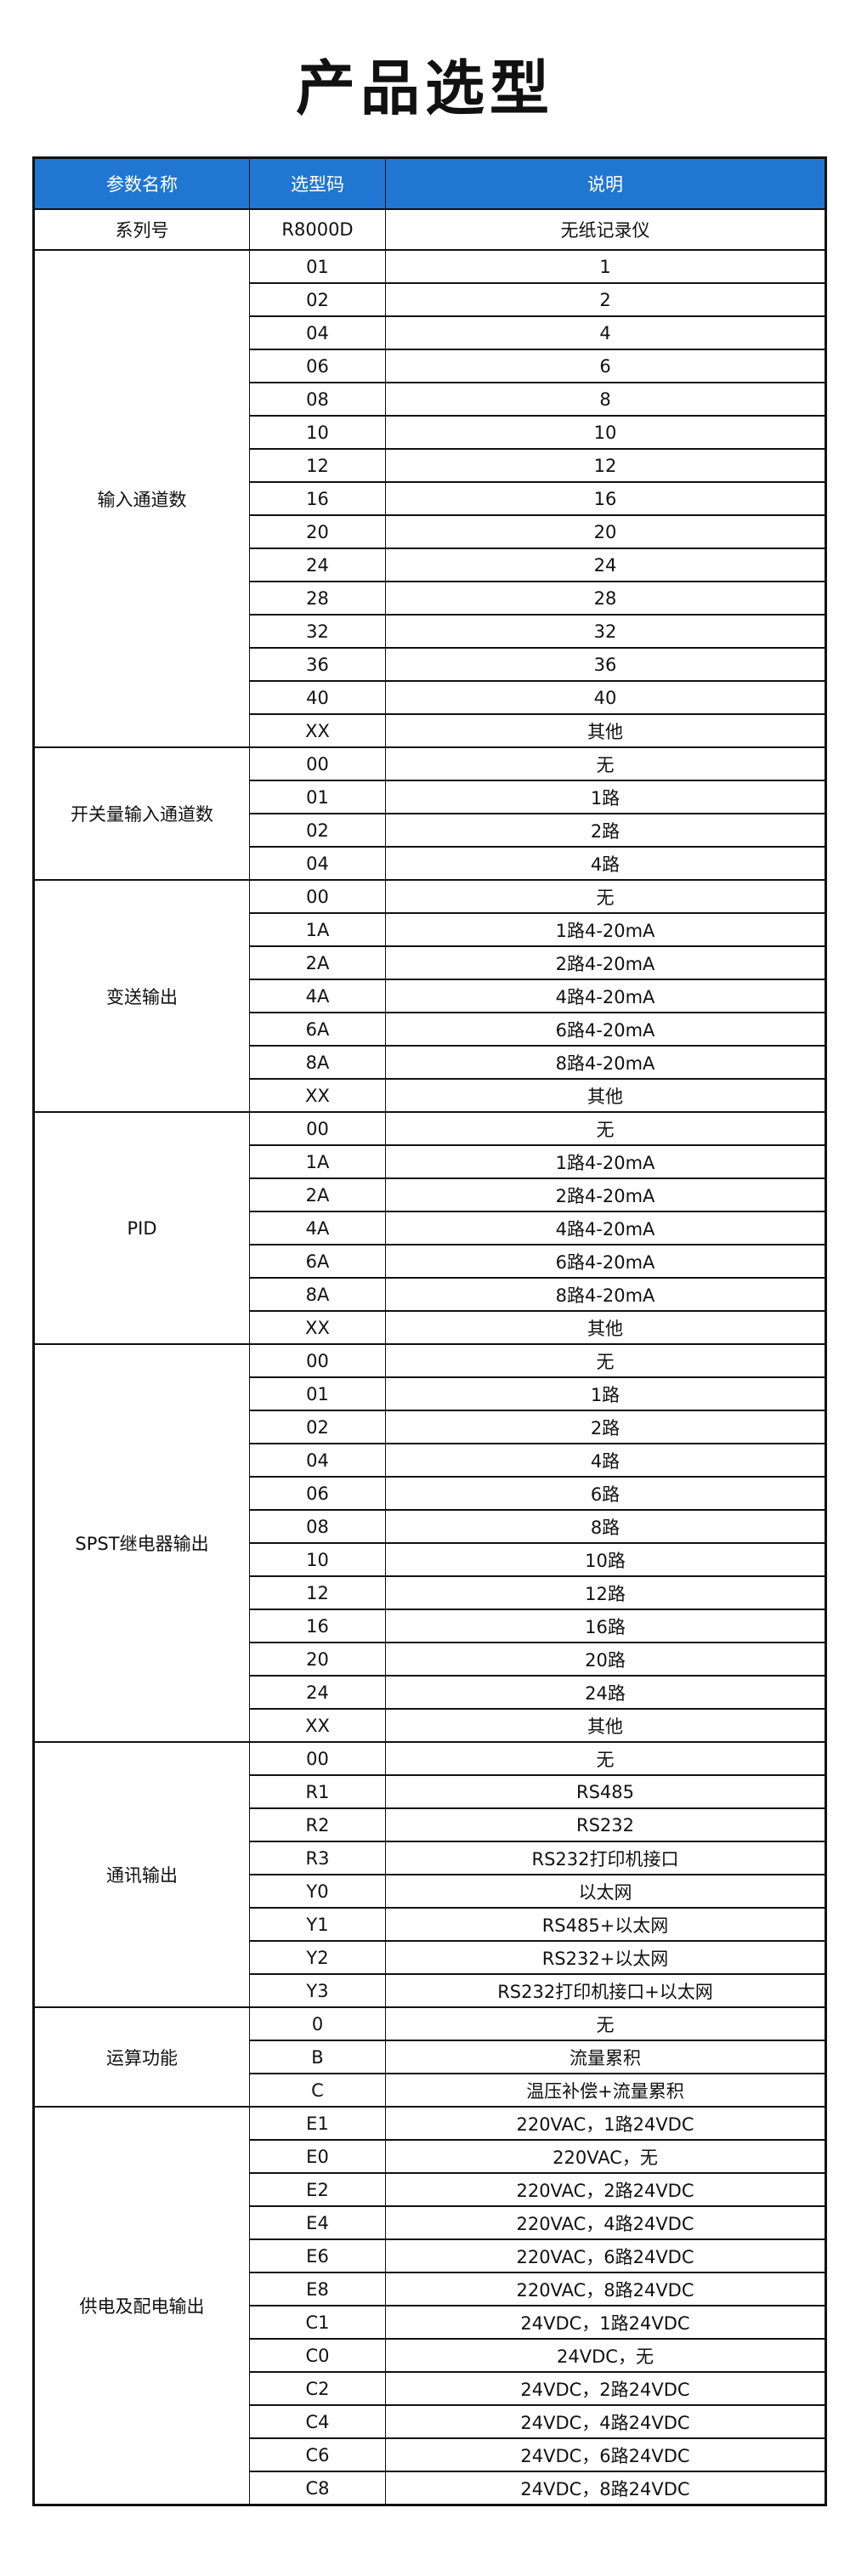 This screenshot has width=850, height=2576. I want to click on table-row: 24 24, so click(430, 565).